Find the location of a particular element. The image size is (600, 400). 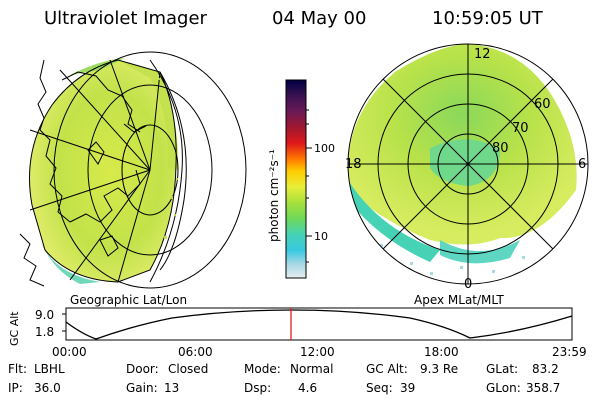

glon-value: 358.7 is located at coordinates (543, 388).